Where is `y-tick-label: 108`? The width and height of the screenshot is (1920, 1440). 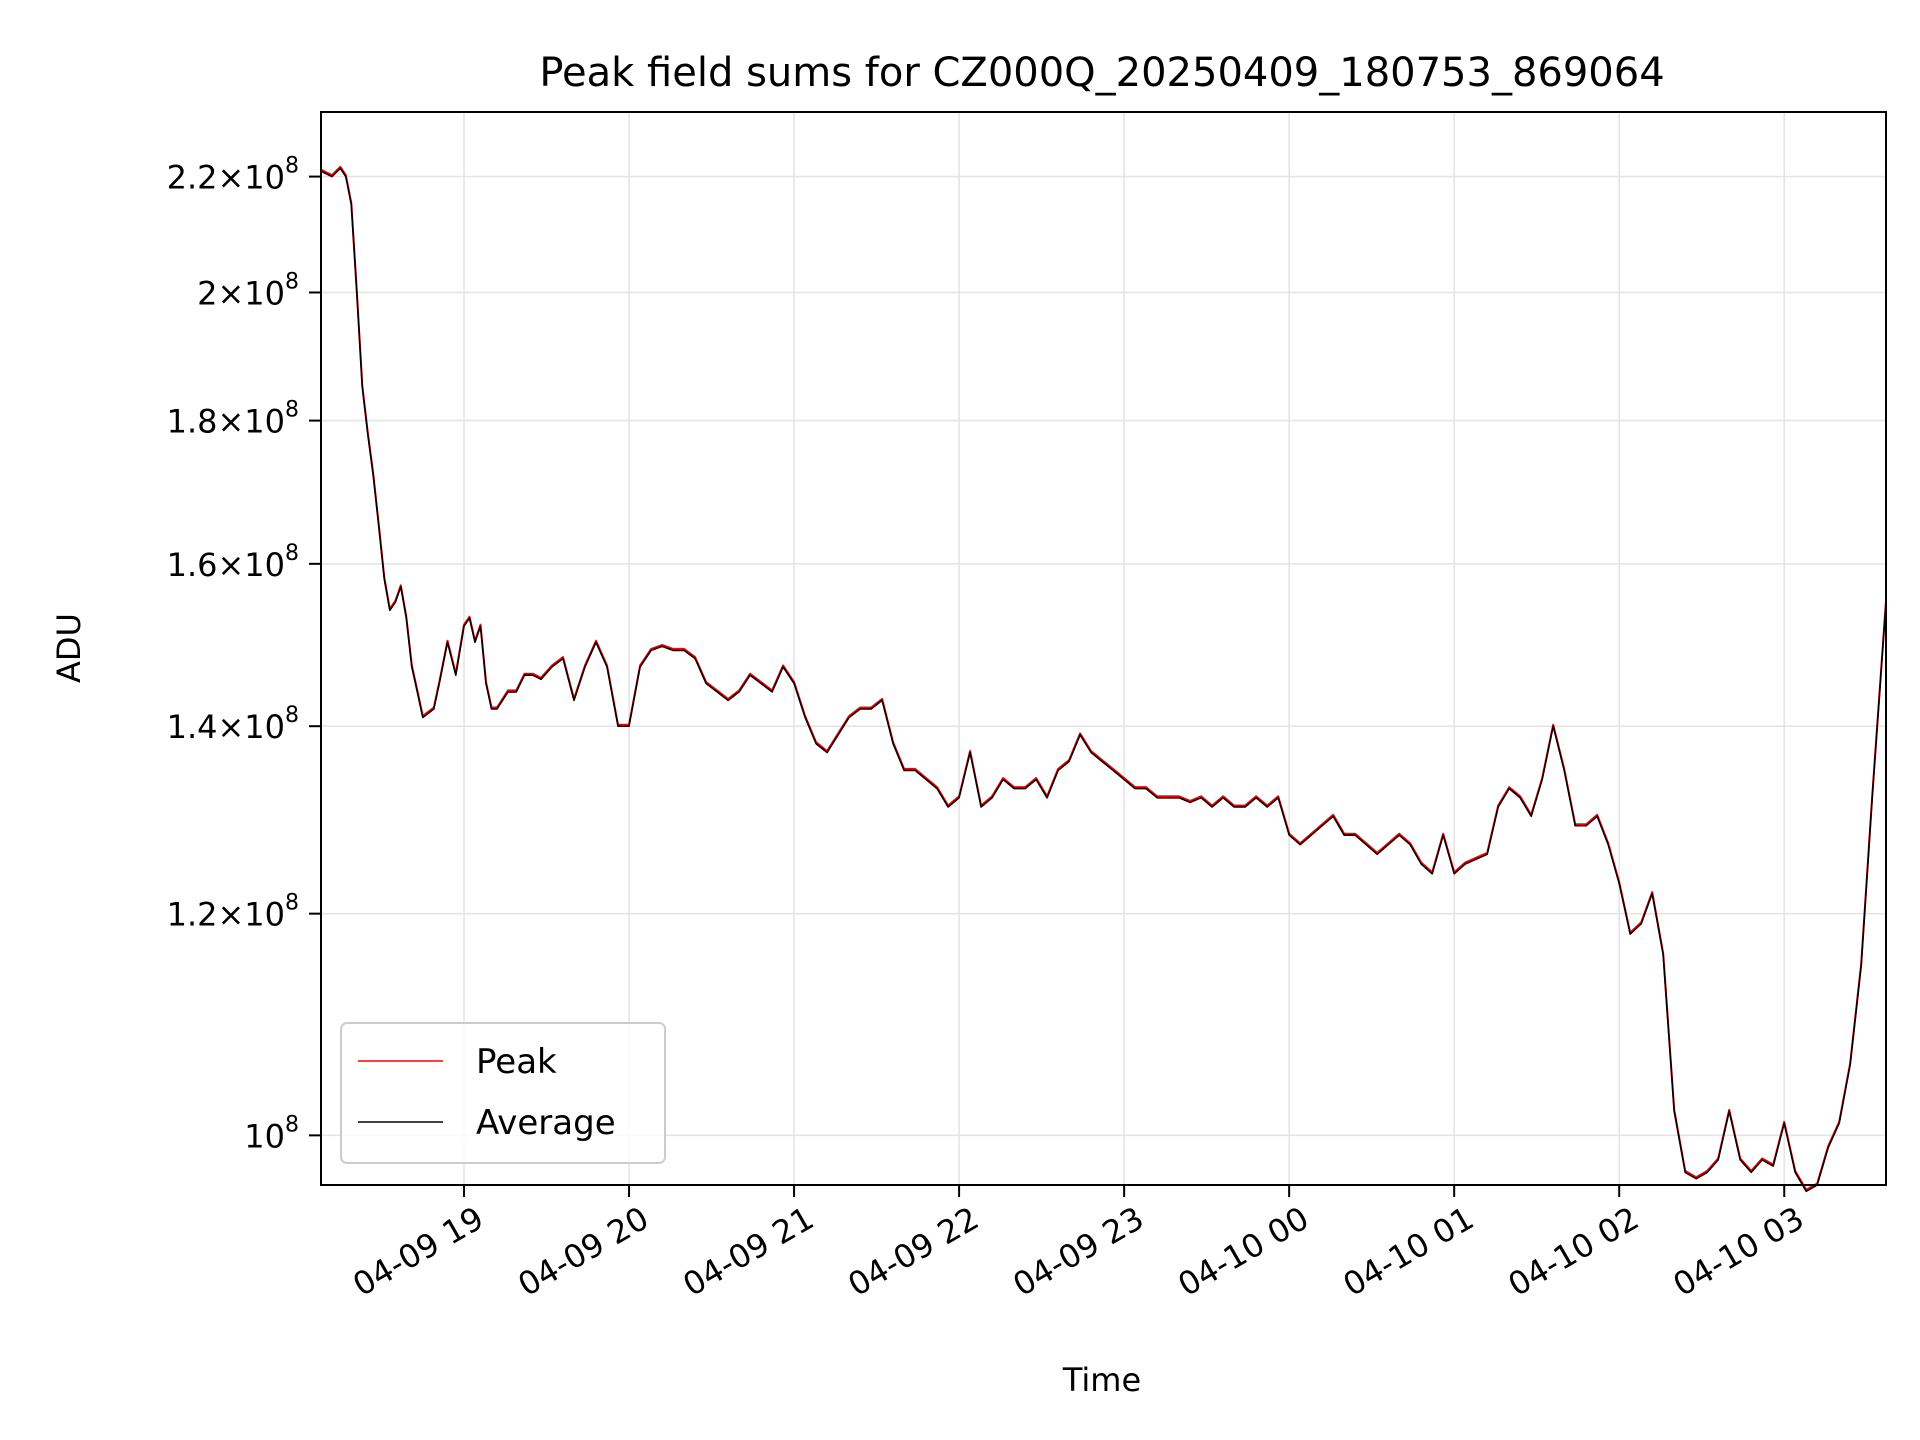 y-tick-label: 108 is located at coordinates (271, 1133).